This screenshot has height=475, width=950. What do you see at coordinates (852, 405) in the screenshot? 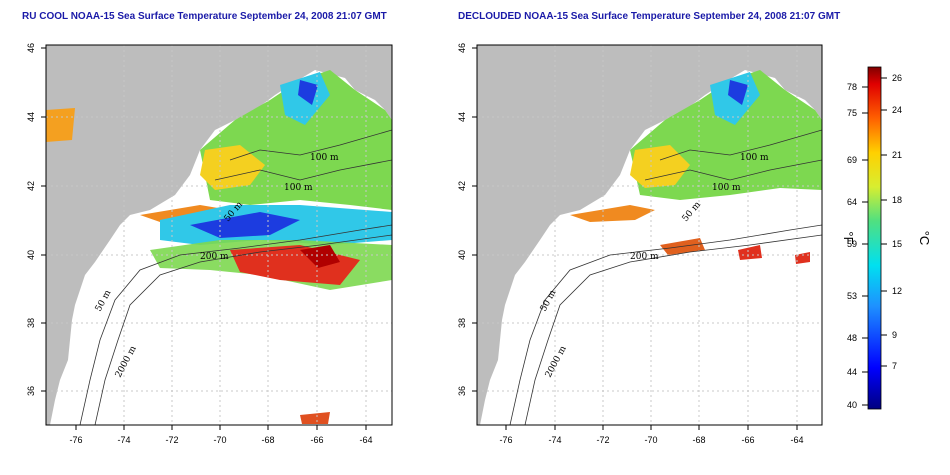
I see `fahrenheit-tick: 40` at bounding box center [852, 405].